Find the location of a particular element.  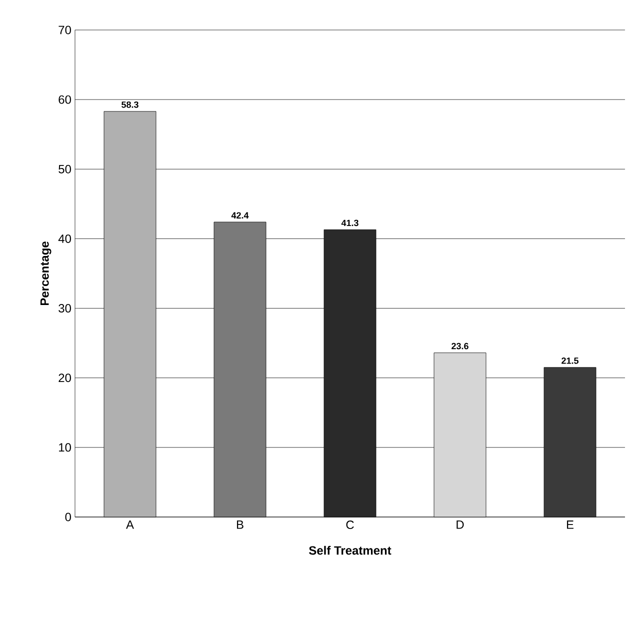

data-label: 58.3 is located at coordinates (130, 104).